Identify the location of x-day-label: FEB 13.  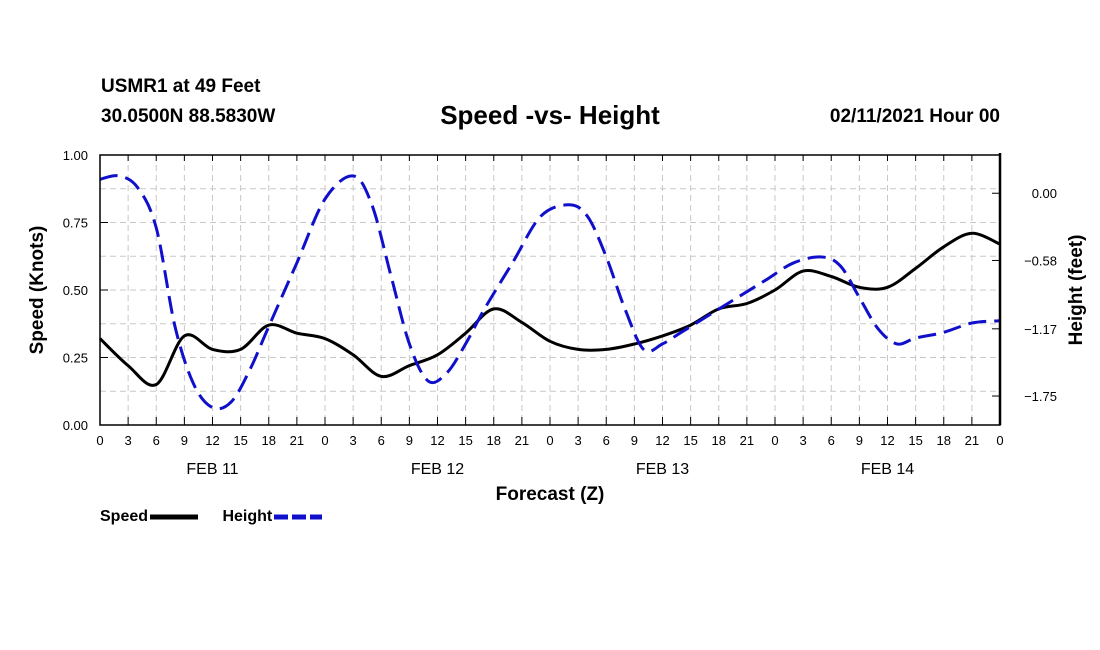
(662, 469).